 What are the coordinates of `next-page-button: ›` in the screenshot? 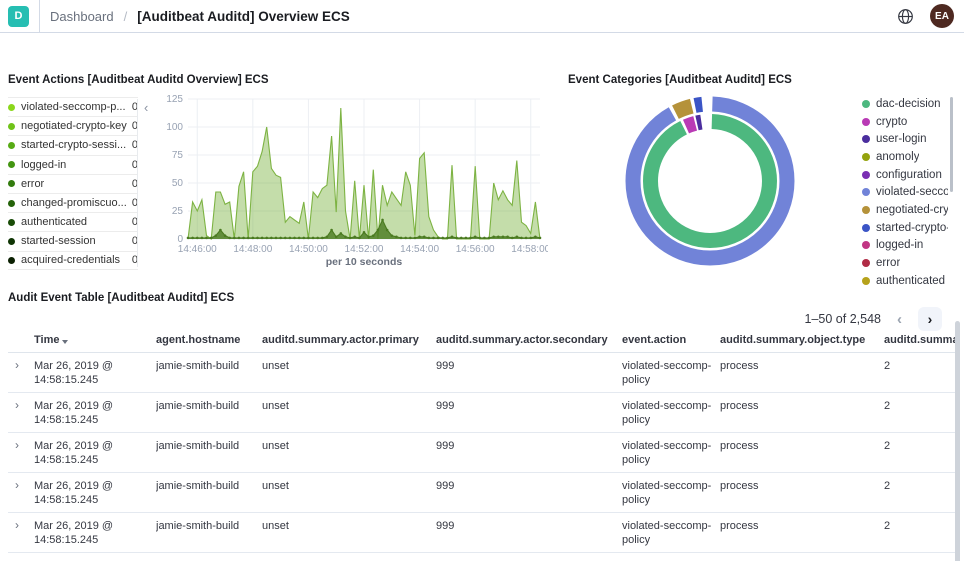 It's located at (930, 319).